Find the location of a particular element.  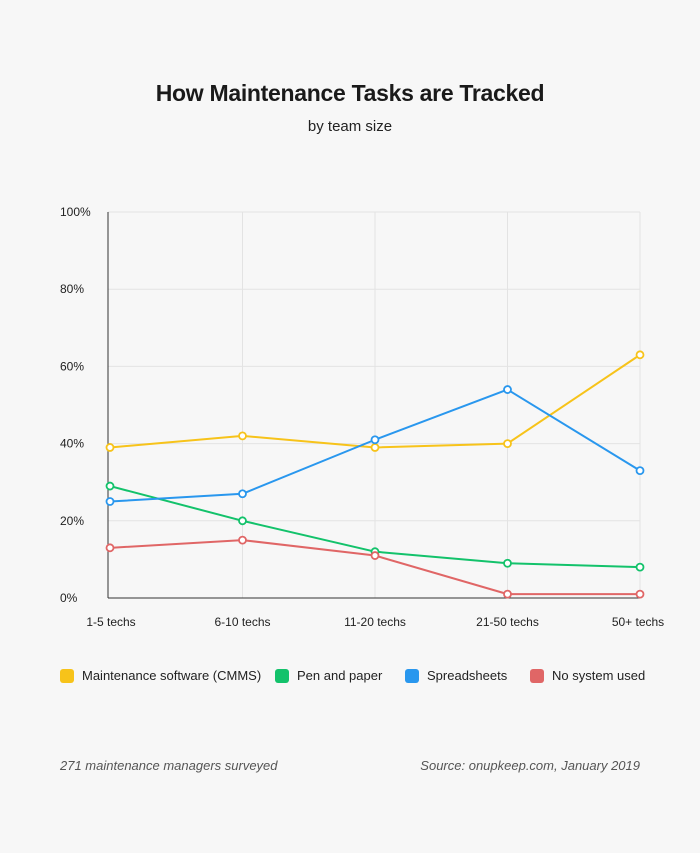

legend-label: Pen and paper is located at coordinates (340, 675).